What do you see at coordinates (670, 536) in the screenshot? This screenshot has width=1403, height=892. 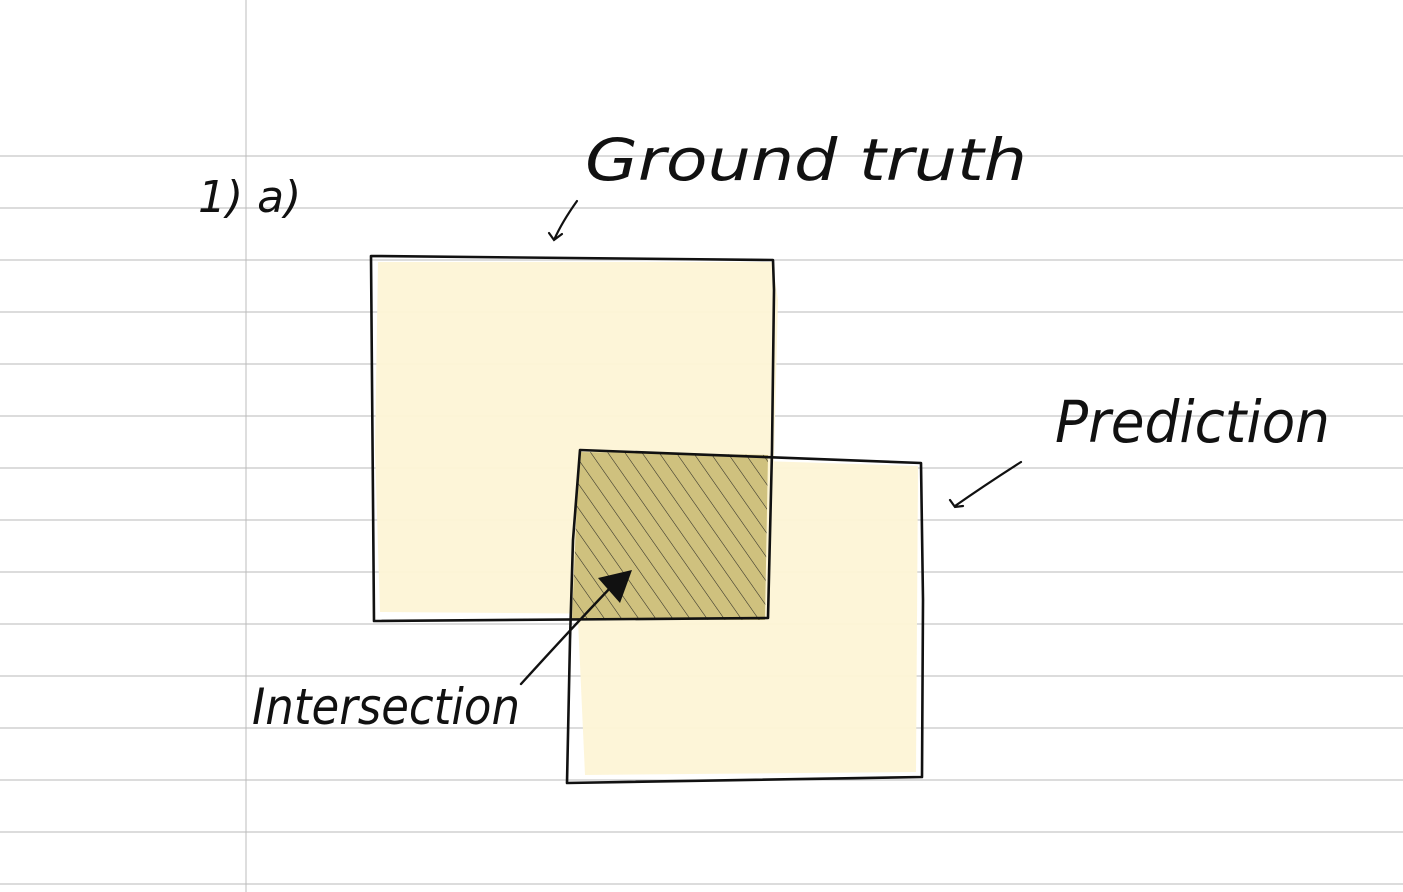 I see `intersection-hatching` at bounding box center [670, 536].